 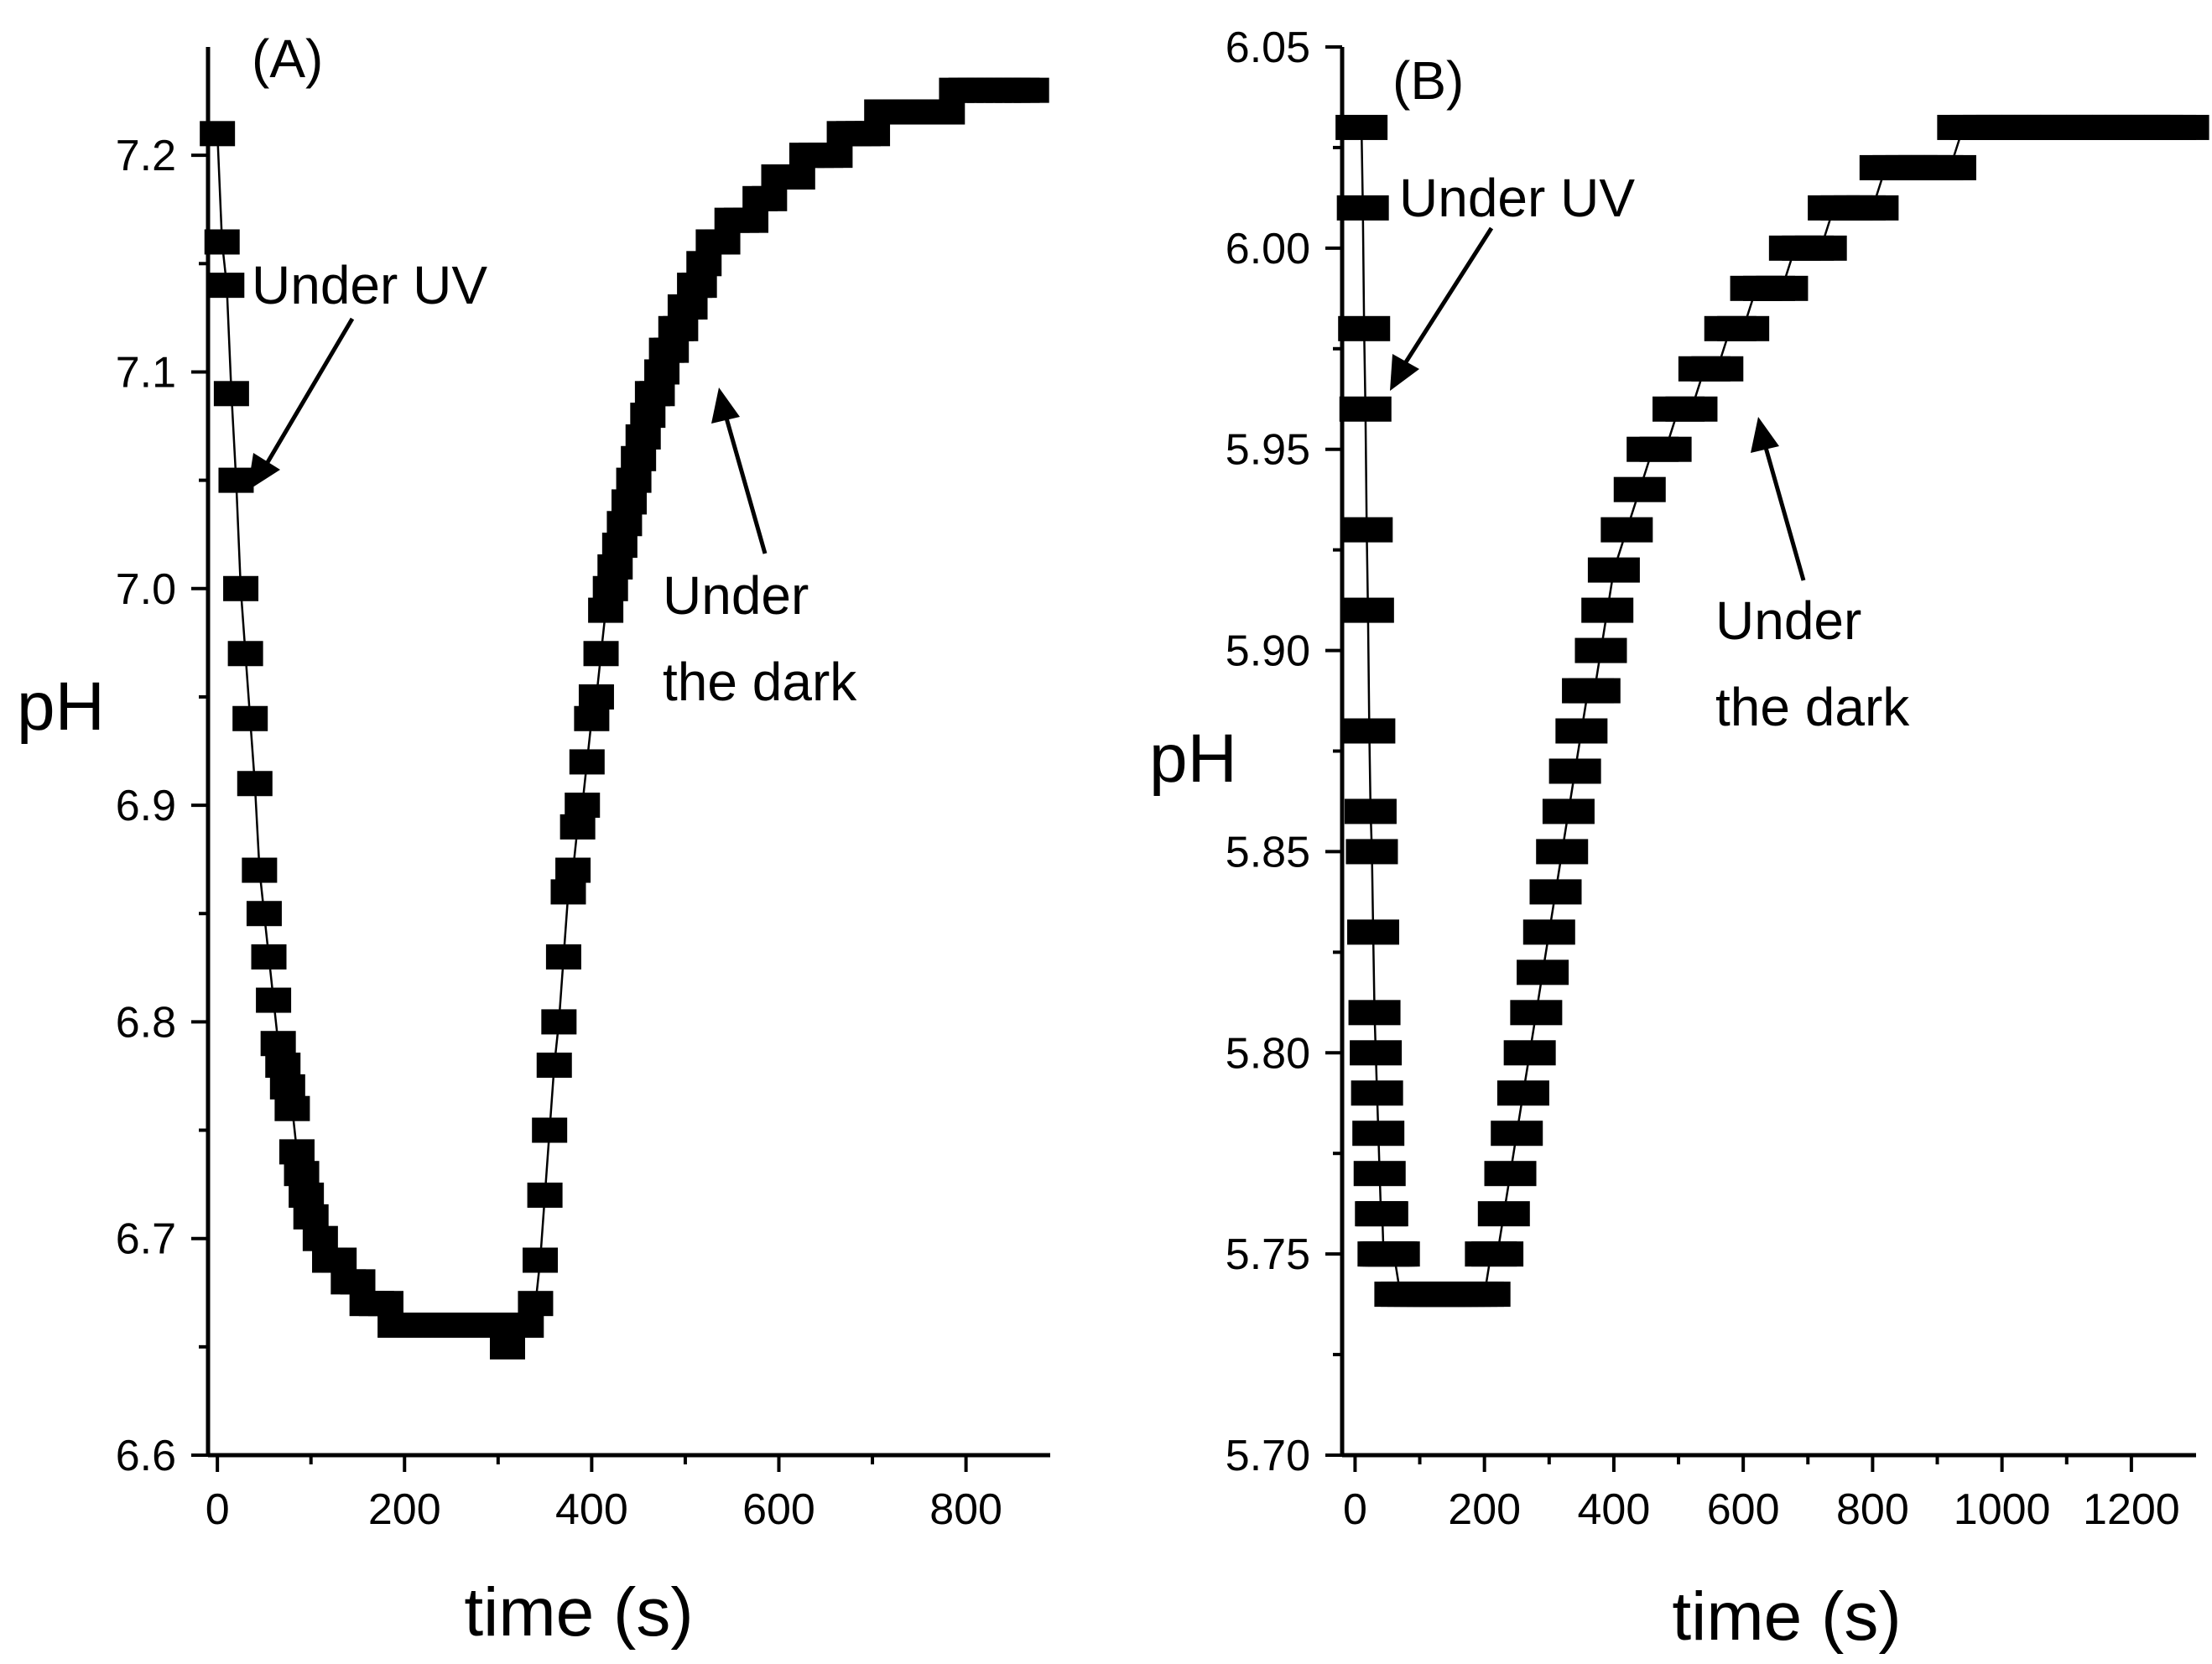 I want to click on panel-a-annotation-dark-1: Under, so click(x=736, y=595).